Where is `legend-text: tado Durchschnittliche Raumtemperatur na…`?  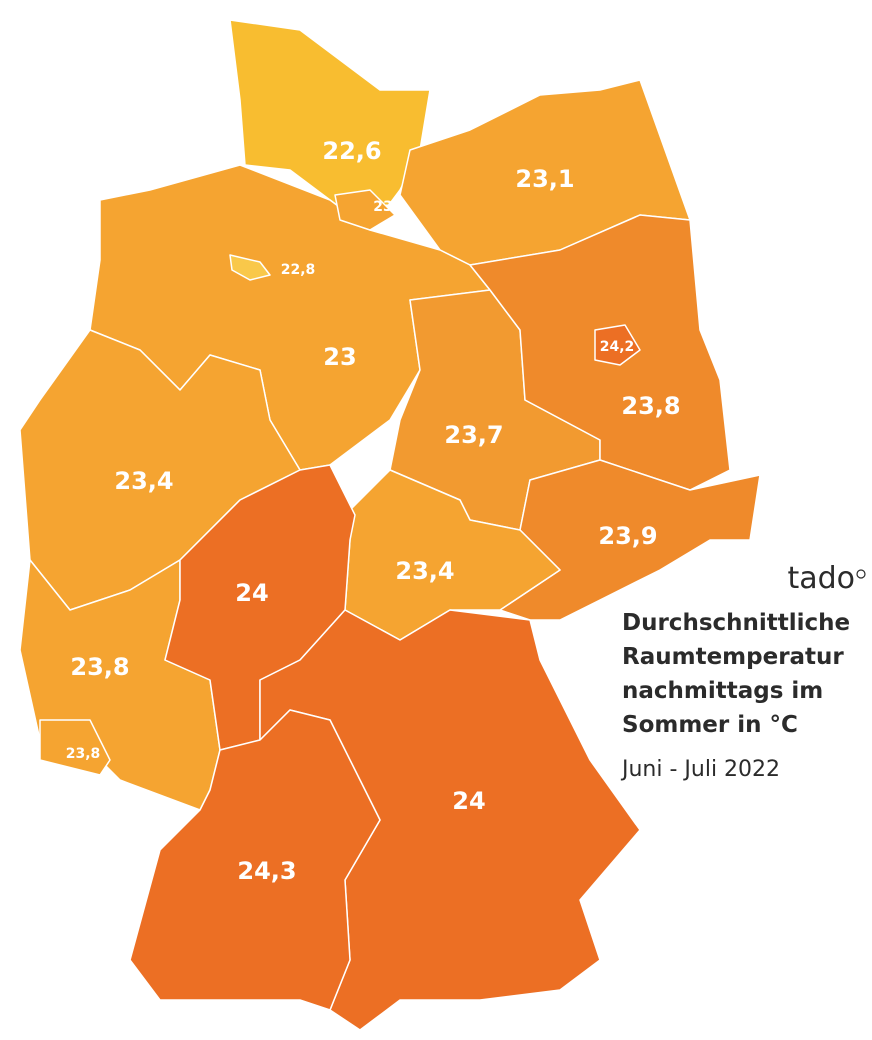
legend-text: tado Durchschnittliche Raumtemperatur na… is located at coordinates (743, 671).